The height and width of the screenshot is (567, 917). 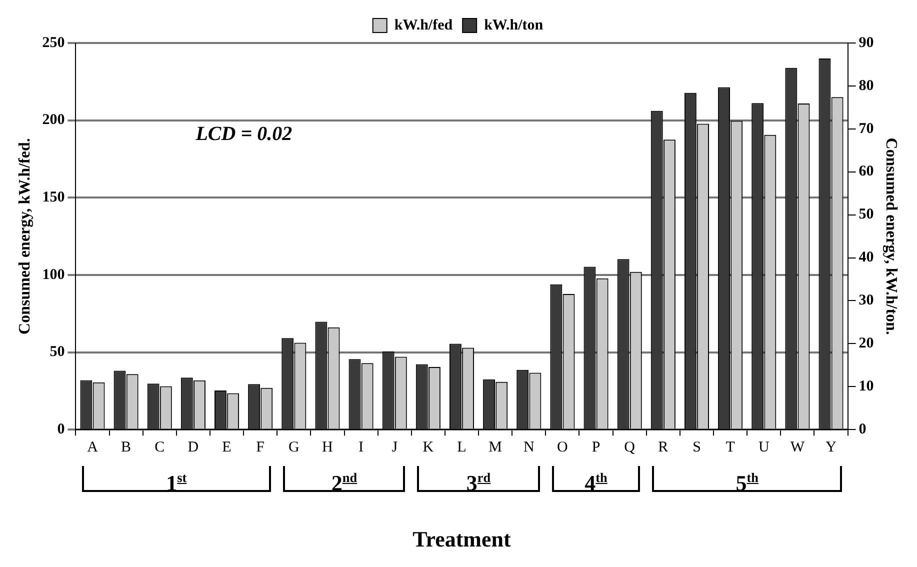 What do you see at coordinates (495, 448) in the screenshot?
I see `x-tick-label: M` at bounding box center [495, 448].